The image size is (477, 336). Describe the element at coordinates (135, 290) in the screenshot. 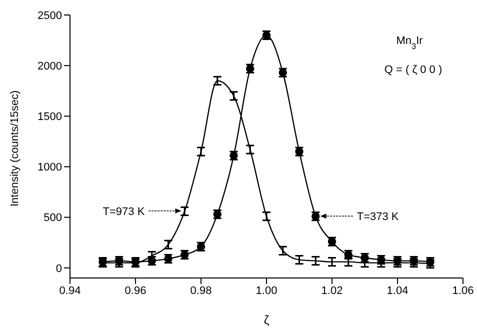

I see `x-tick-label: 0.96` at that location.